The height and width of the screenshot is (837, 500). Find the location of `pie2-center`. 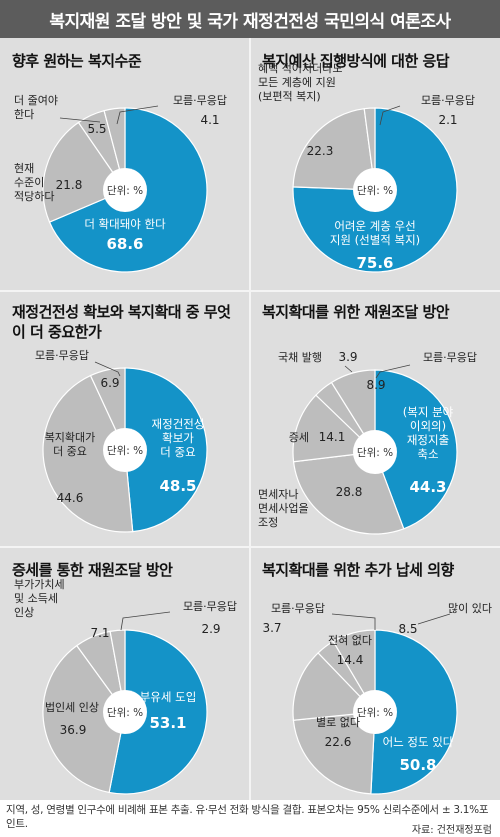

pie2-center is located at coordinates (375, 190).